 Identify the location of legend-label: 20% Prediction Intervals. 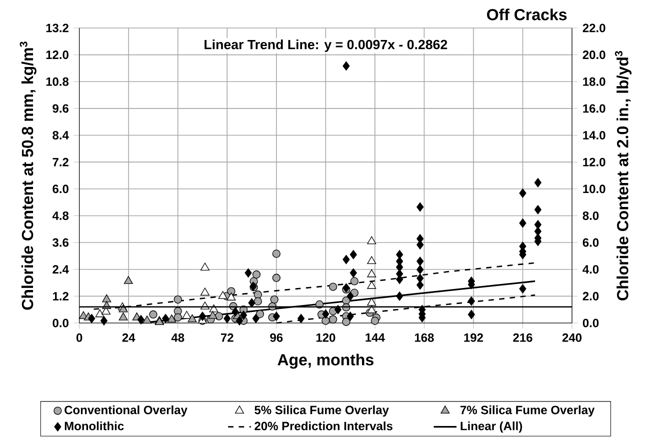
(323, 425).